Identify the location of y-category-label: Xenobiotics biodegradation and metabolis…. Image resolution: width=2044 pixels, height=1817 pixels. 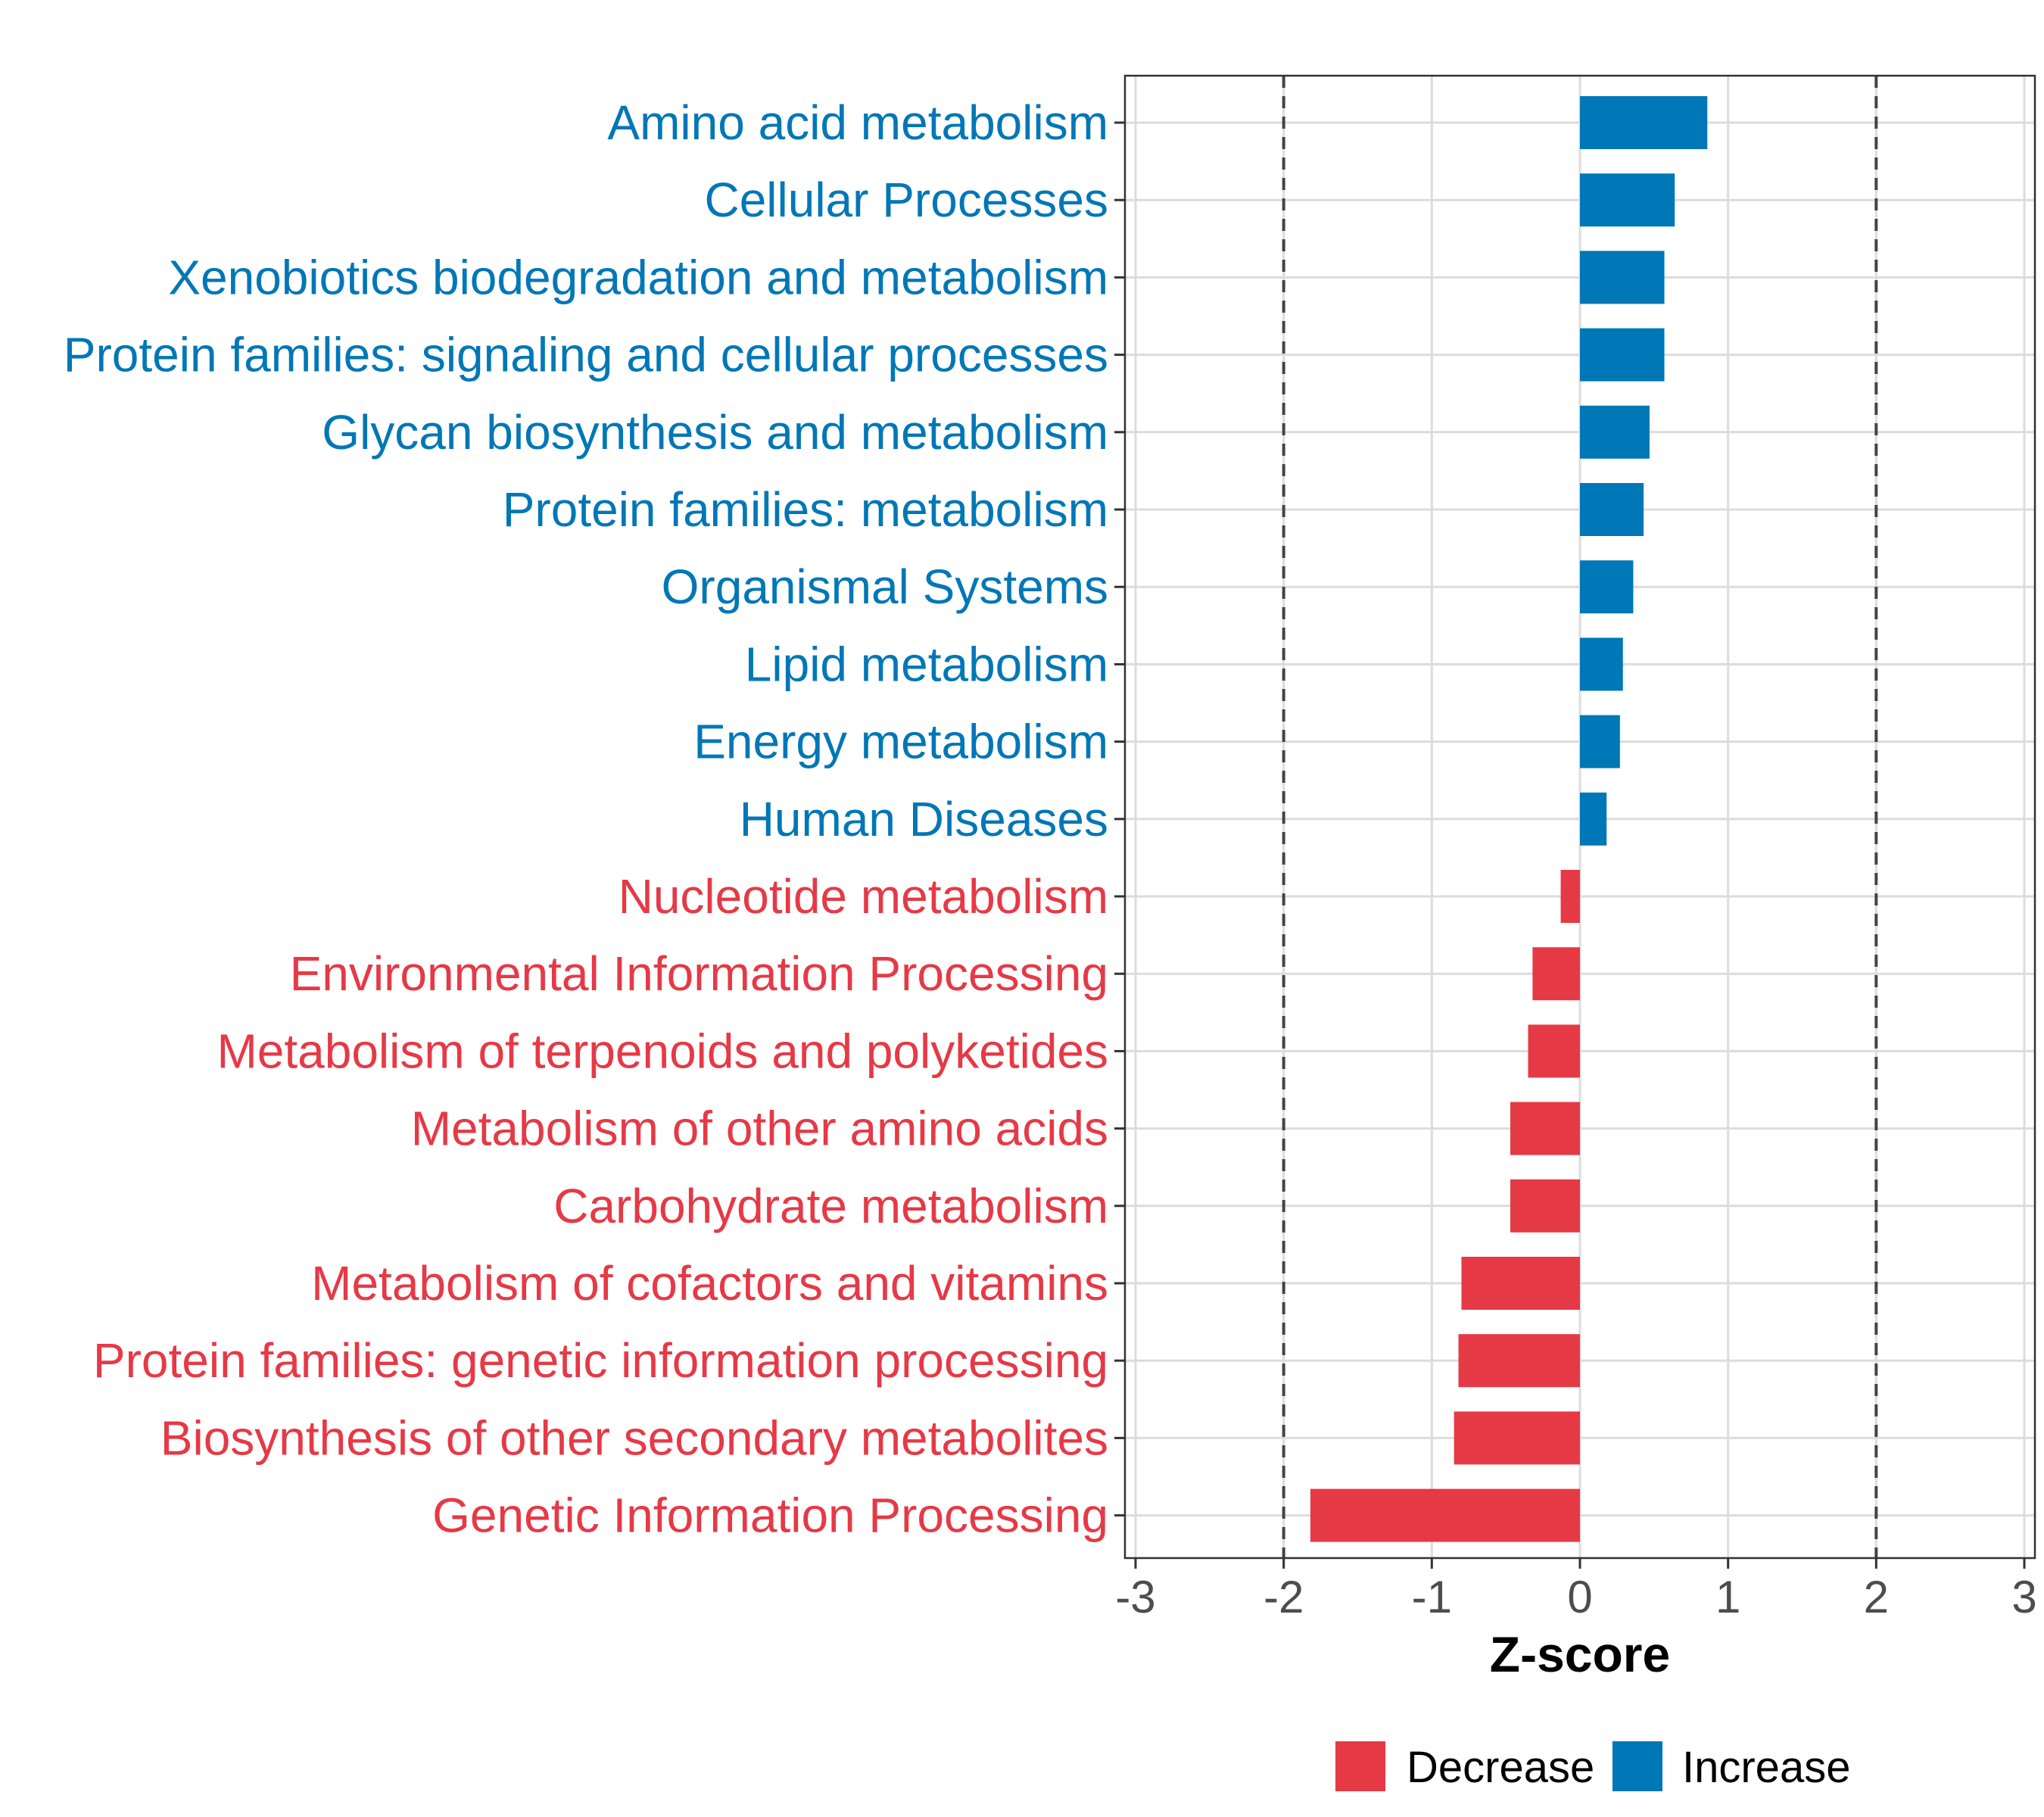
(638, 277).